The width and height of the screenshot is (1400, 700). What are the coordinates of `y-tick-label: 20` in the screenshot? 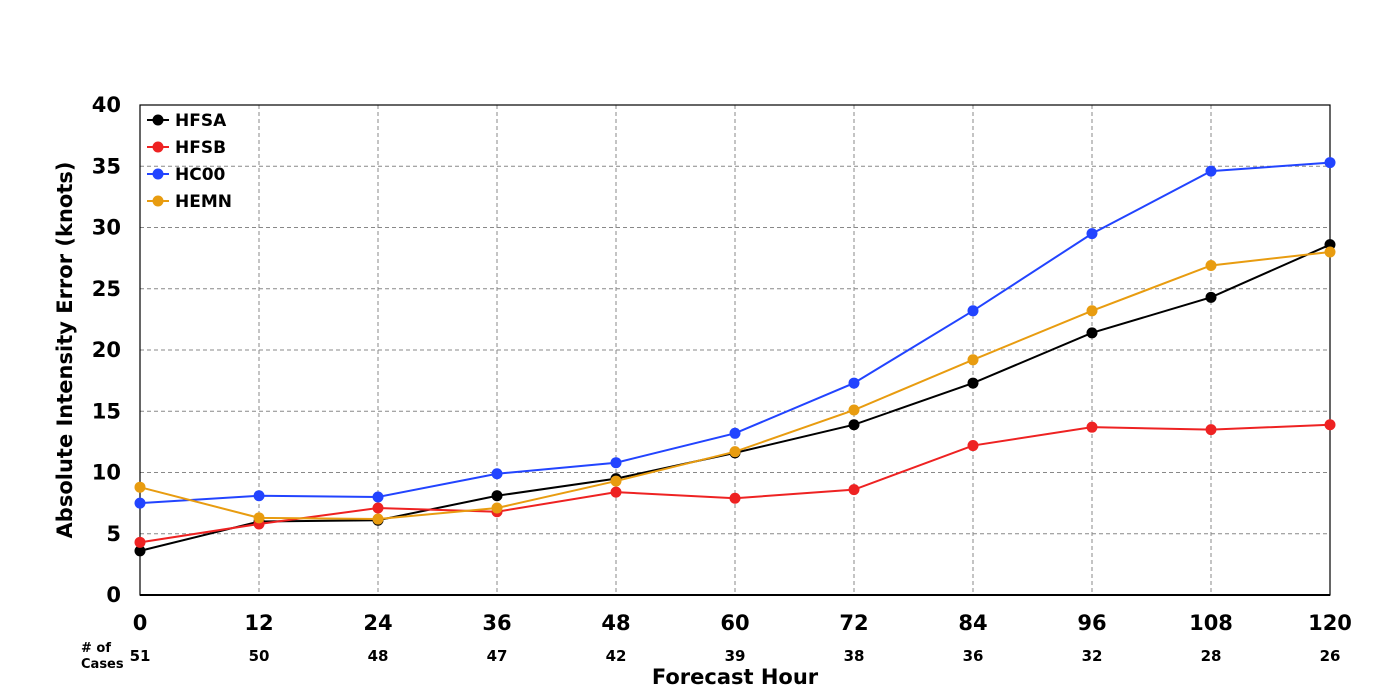 It's located at (106, 350).